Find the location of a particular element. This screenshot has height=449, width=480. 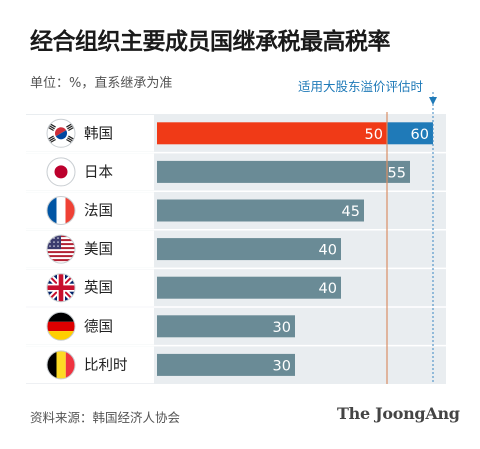

usa-flag-icon is located at coordinates (61, 249).